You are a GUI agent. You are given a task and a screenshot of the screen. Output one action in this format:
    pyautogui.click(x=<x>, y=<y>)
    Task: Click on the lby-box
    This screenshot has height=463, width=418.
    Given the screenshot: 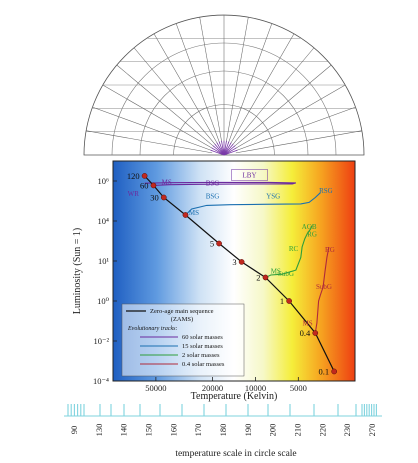 What is the action you would take?
    pyautogui.click(x=249, y=175)
    